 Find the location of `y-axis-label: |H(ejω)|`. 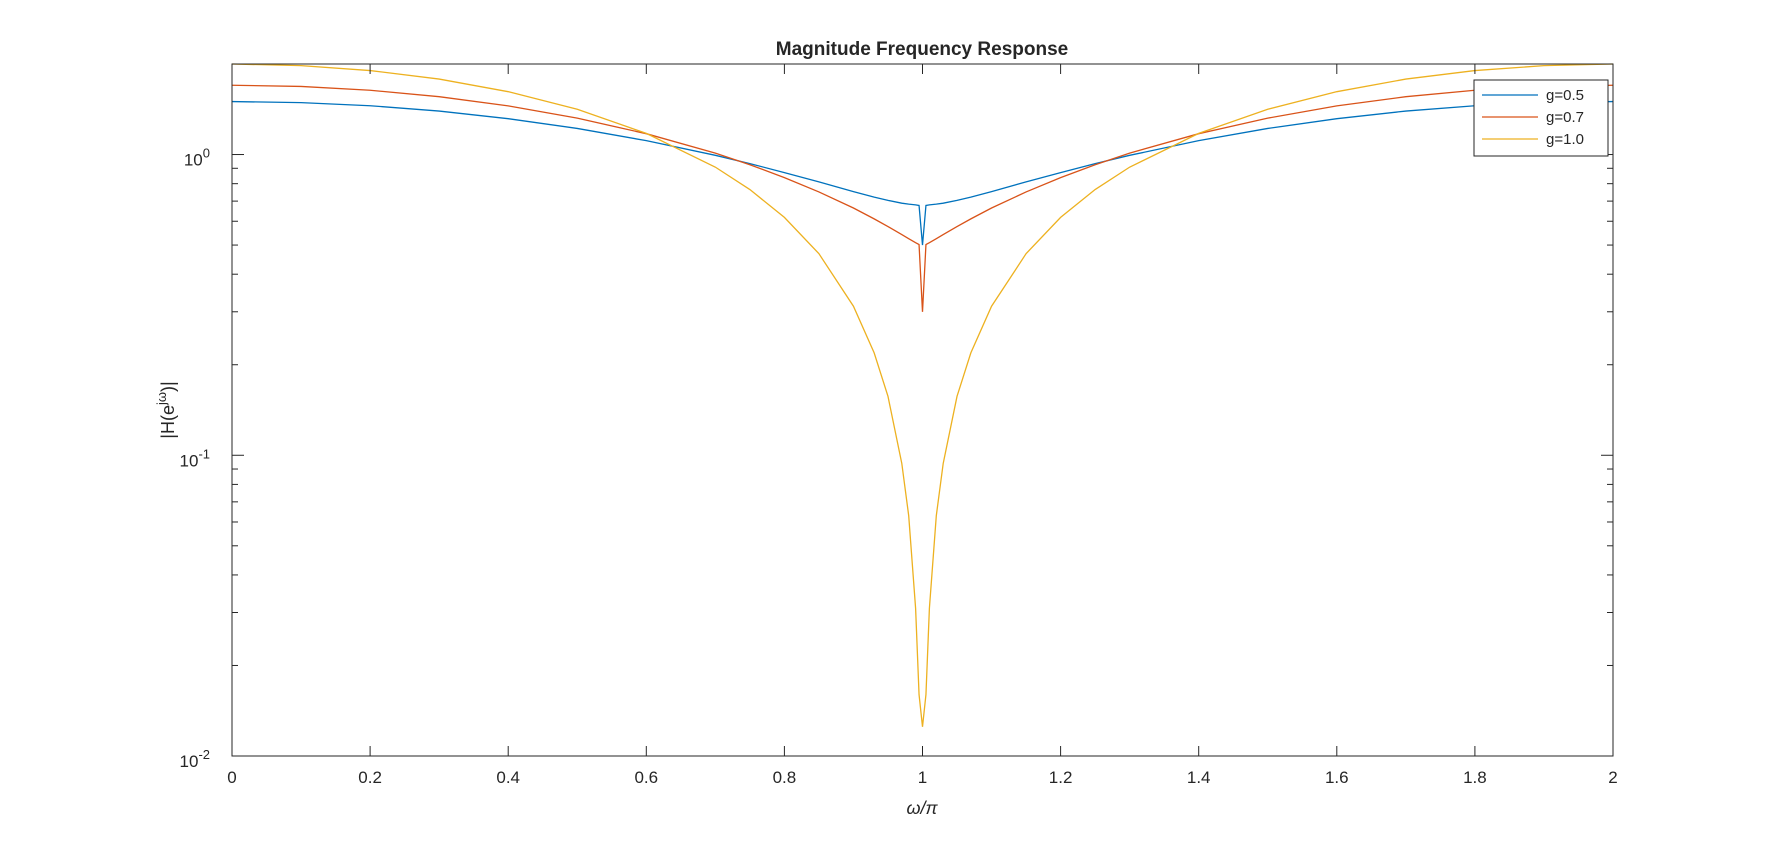

y-axis-label: |H(ejω)| is located at coordinates (166, 409).